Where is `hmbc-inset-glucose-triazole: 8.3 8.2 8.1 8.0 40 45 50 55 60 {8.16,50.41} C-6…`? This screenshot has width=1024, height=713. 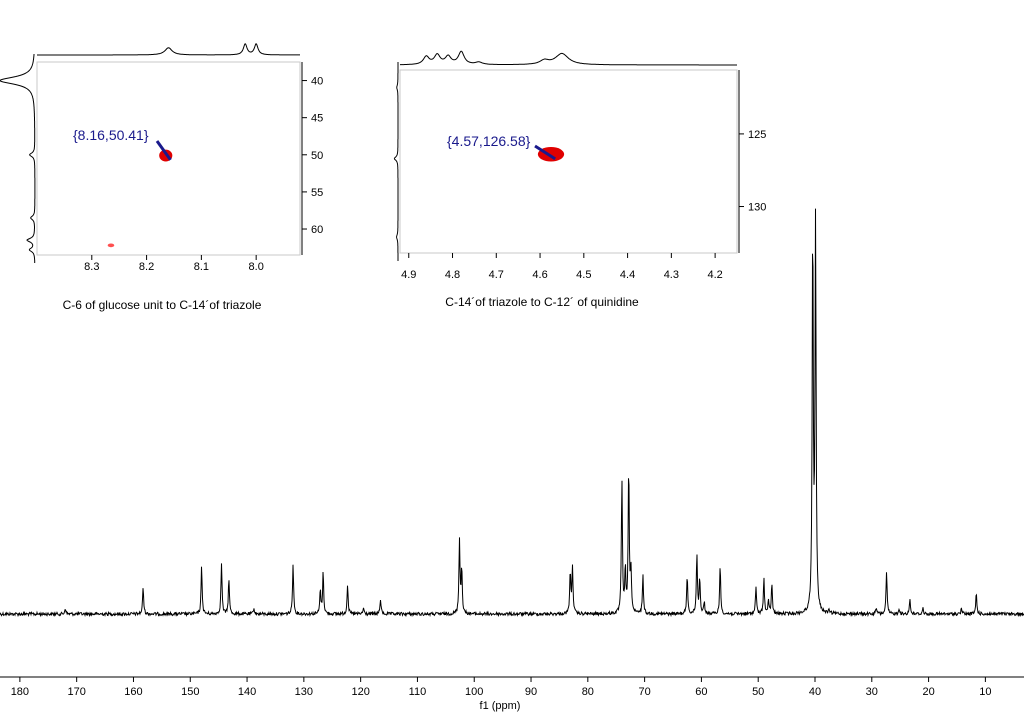 hmbc-inset-glucose-triazole: 8.3 8.2 8.1 8.0 40 45 50 55 60 {8.16,50.41} C-6… is located at coordinates (161, 177).